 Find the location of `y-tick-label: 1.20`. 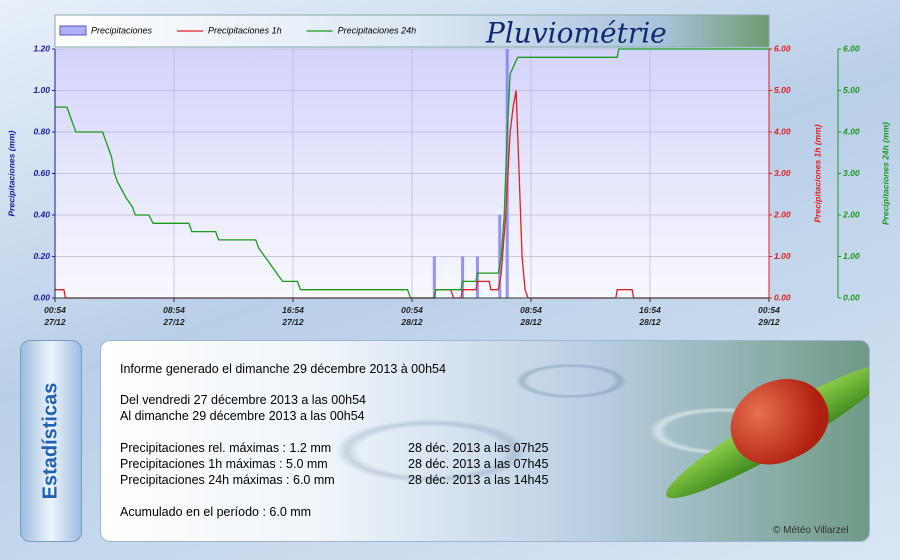

y-tick-label: 1.20 is located at coordinates (41, 48).